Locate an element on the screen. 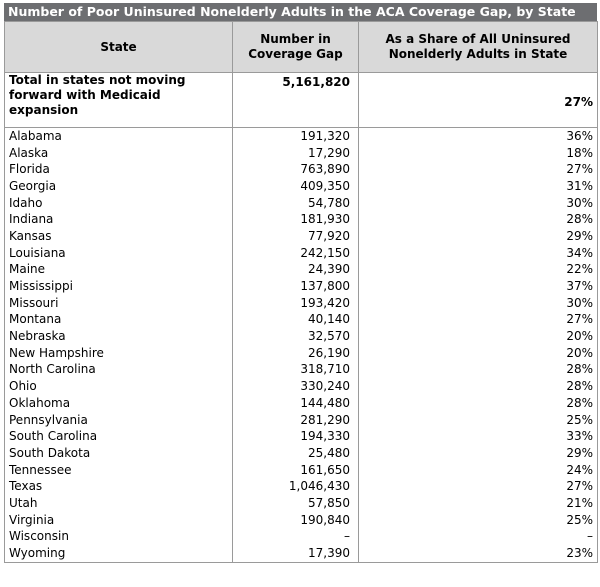  state-cell: Missouri is located at coordinates (118, 303).